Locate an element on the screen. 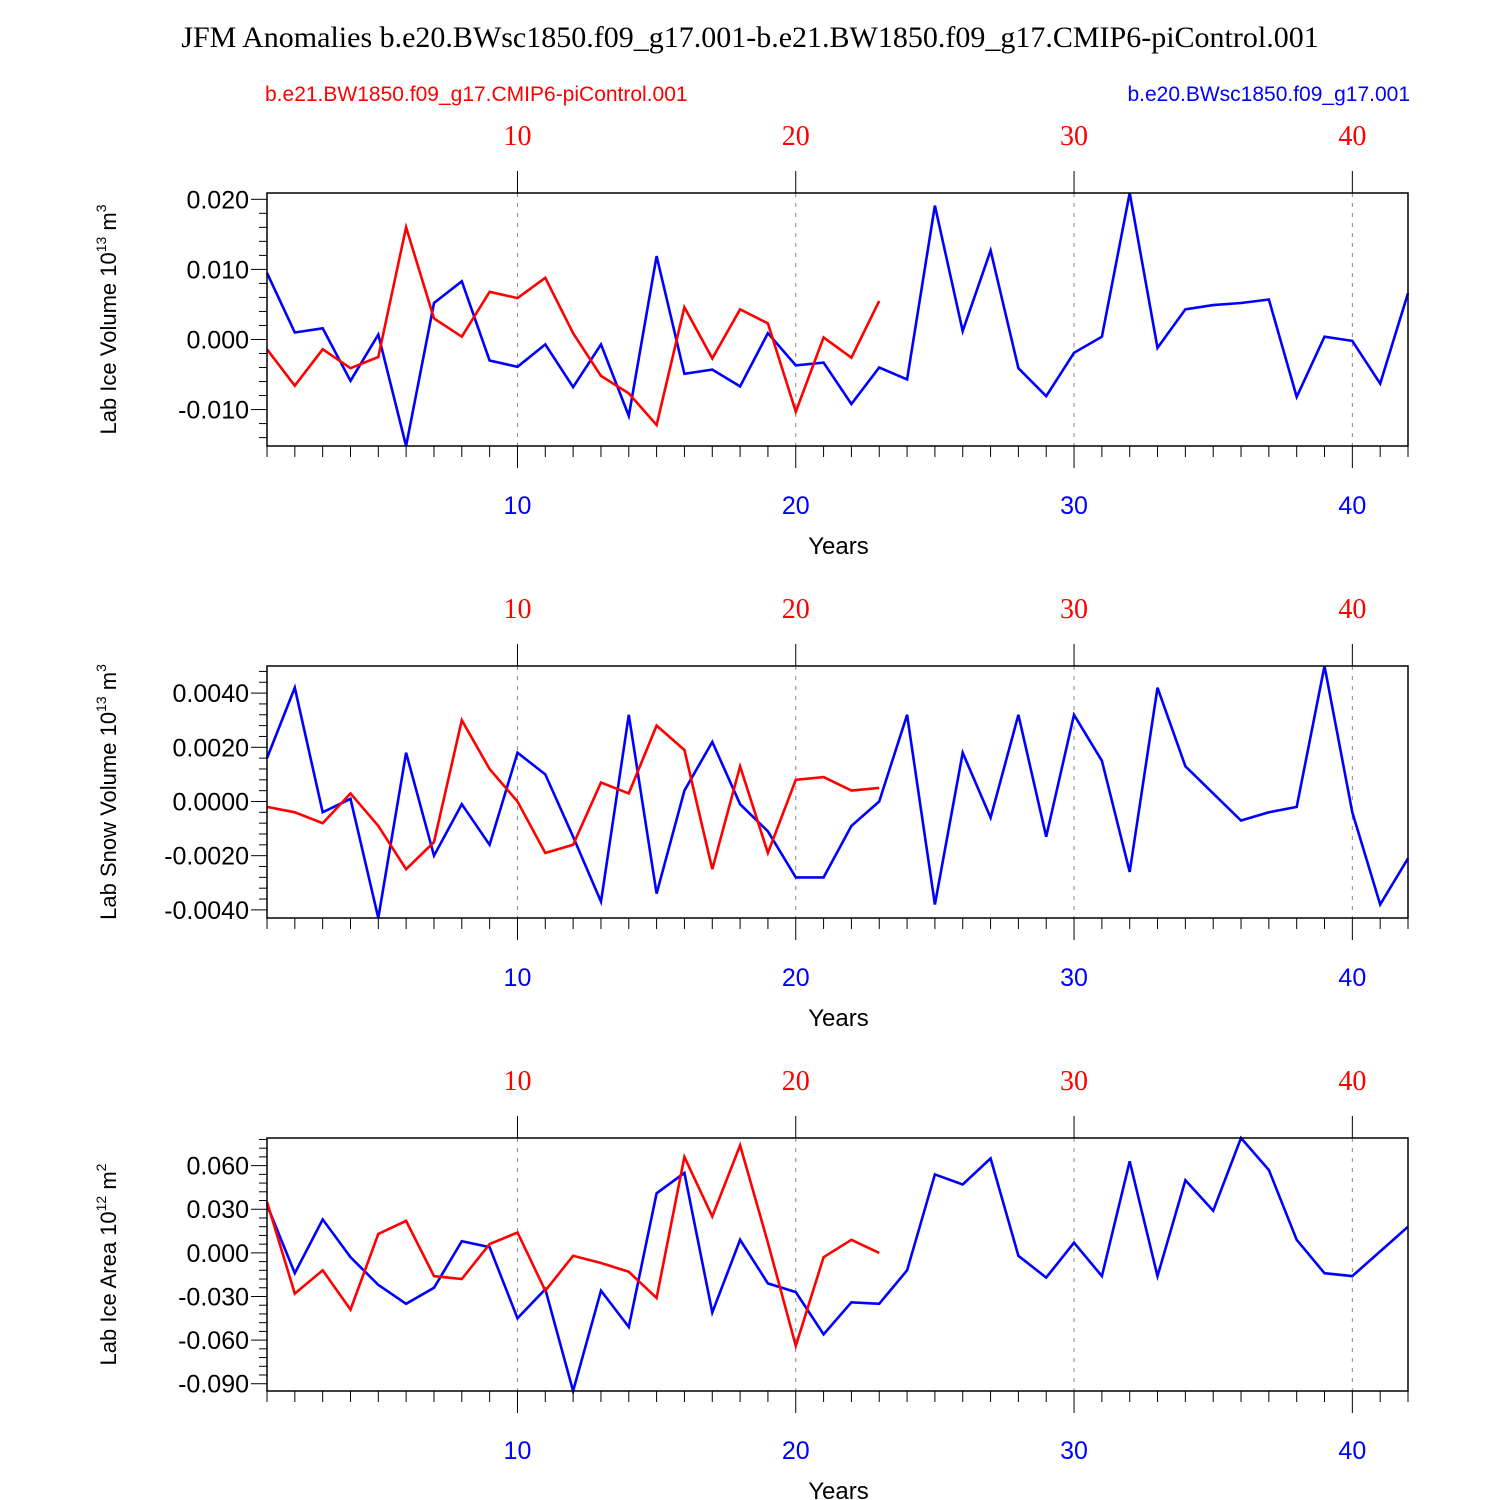  y-axis-title-superscript: 12 is located at coordinates (101, 1204).